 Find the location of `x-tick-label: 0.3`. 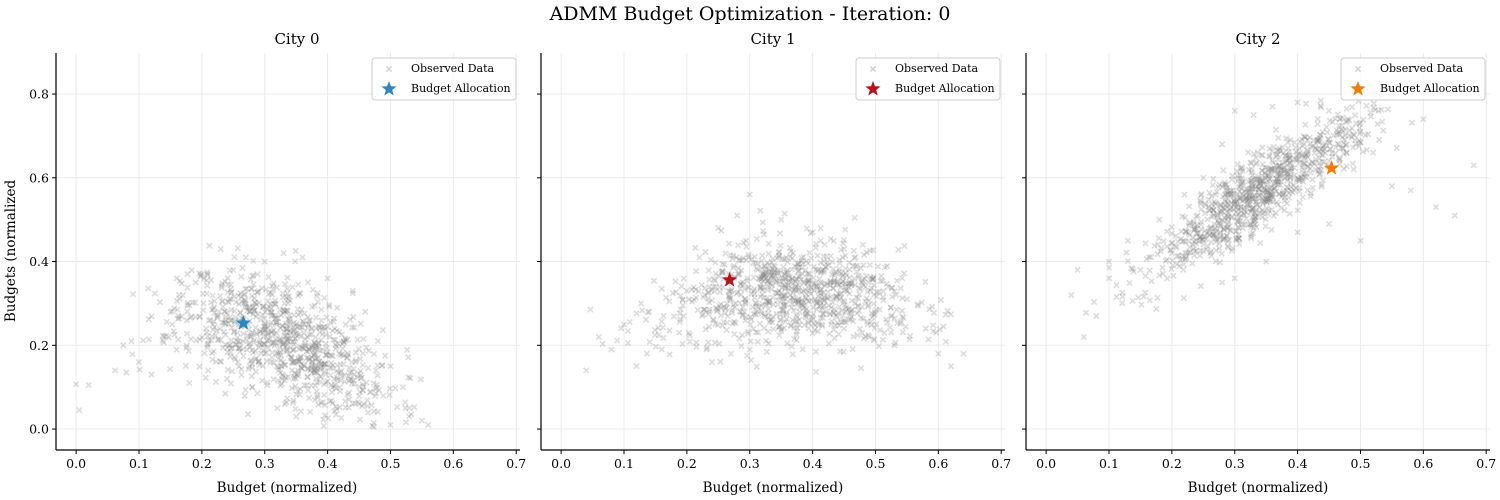

x-tick-label: 0.3 is located at coordinates (1235, 463).